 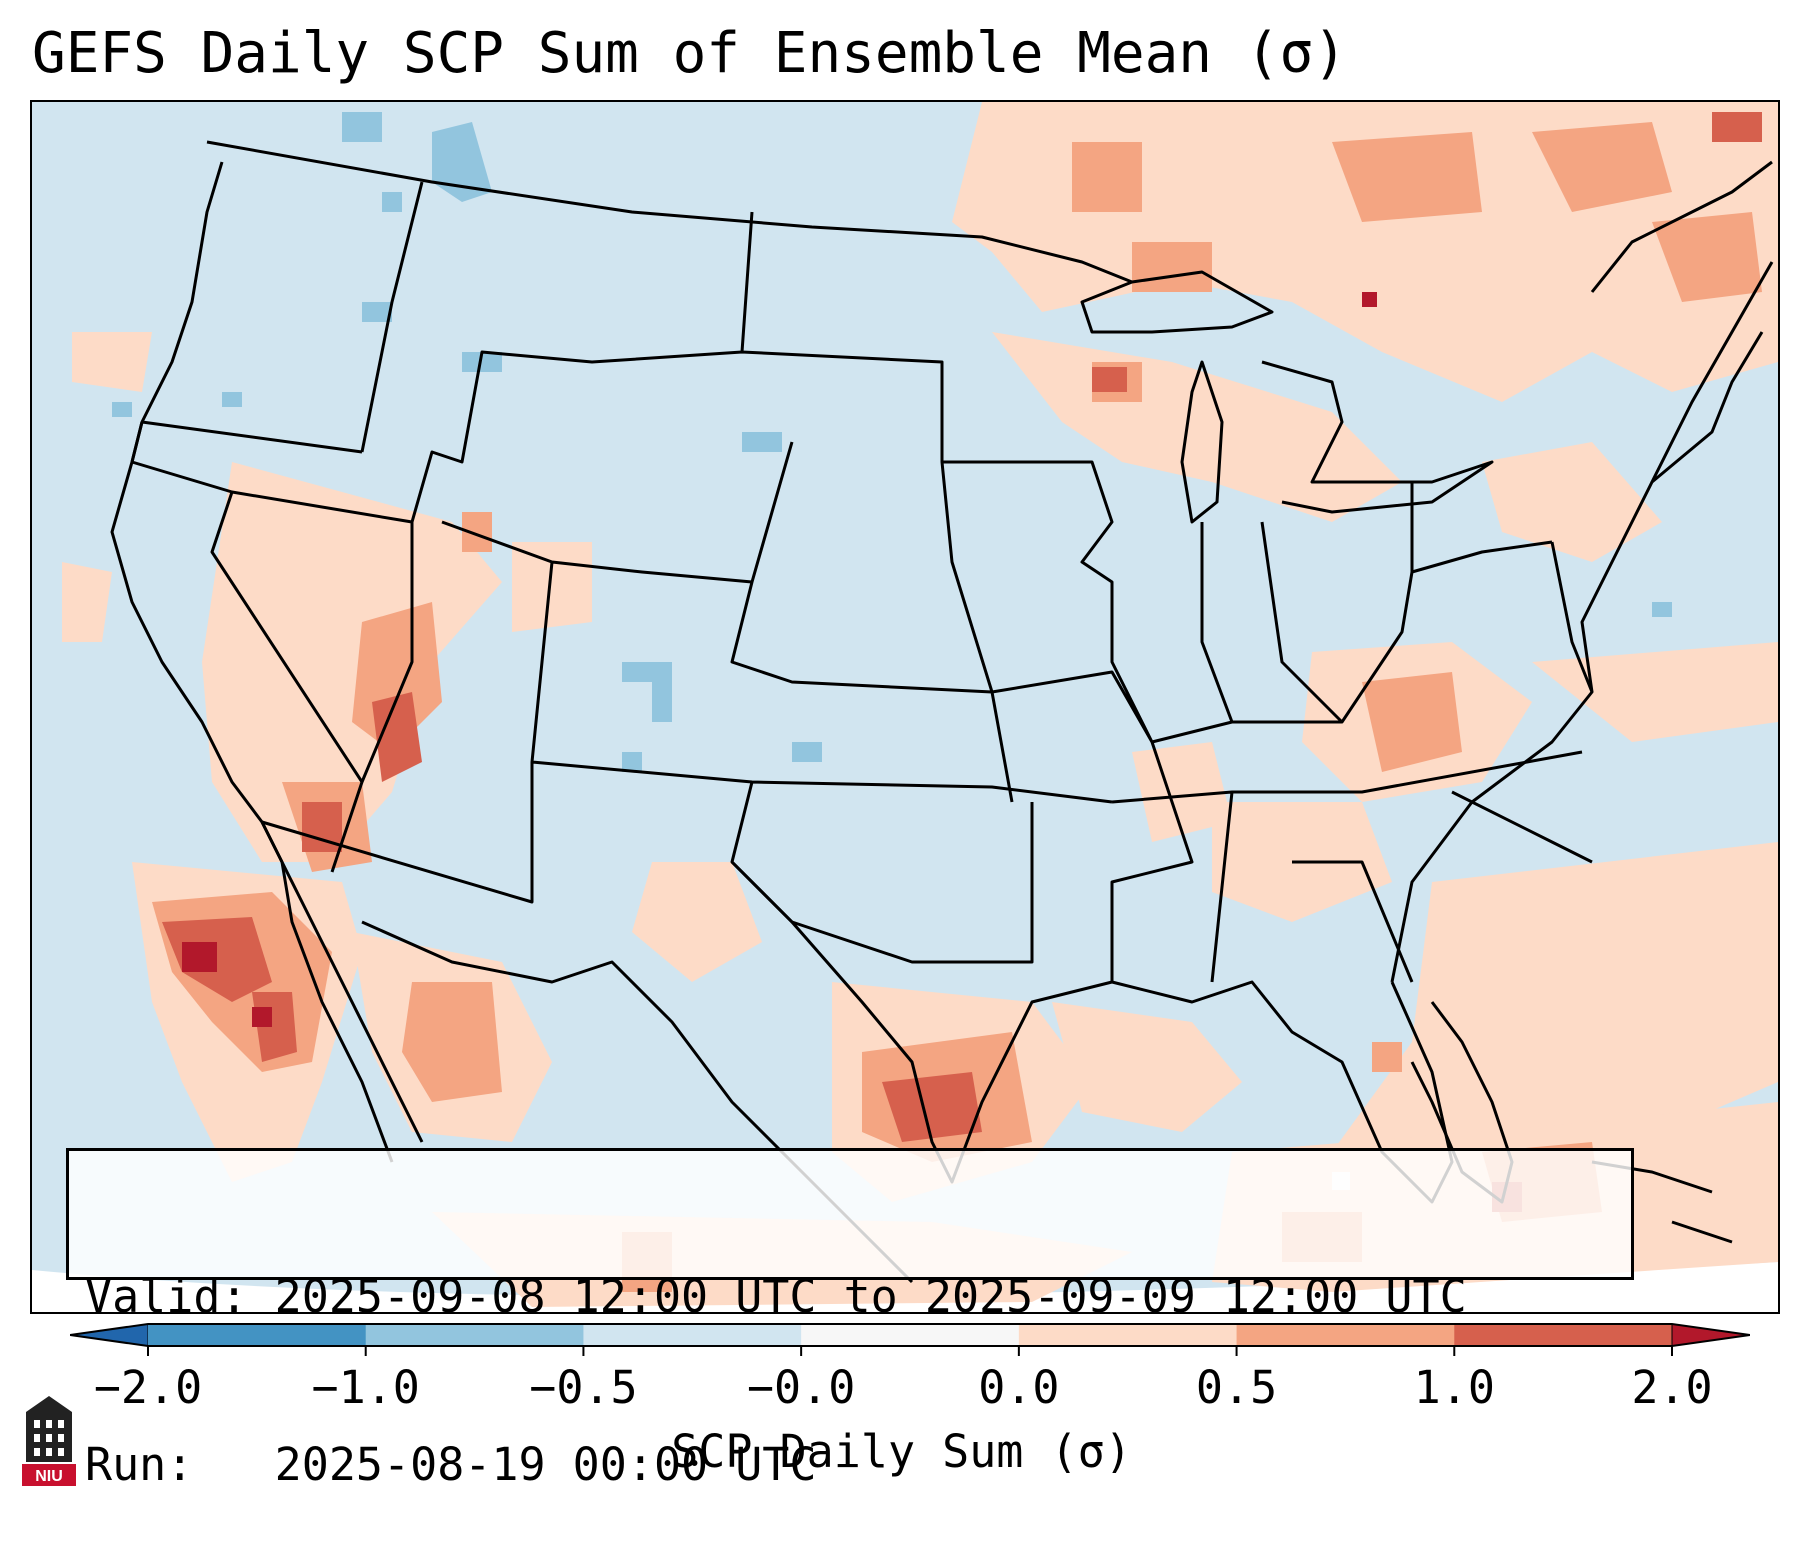 I want to click on niu-logo: NIU, so click(x=49, y=1441).